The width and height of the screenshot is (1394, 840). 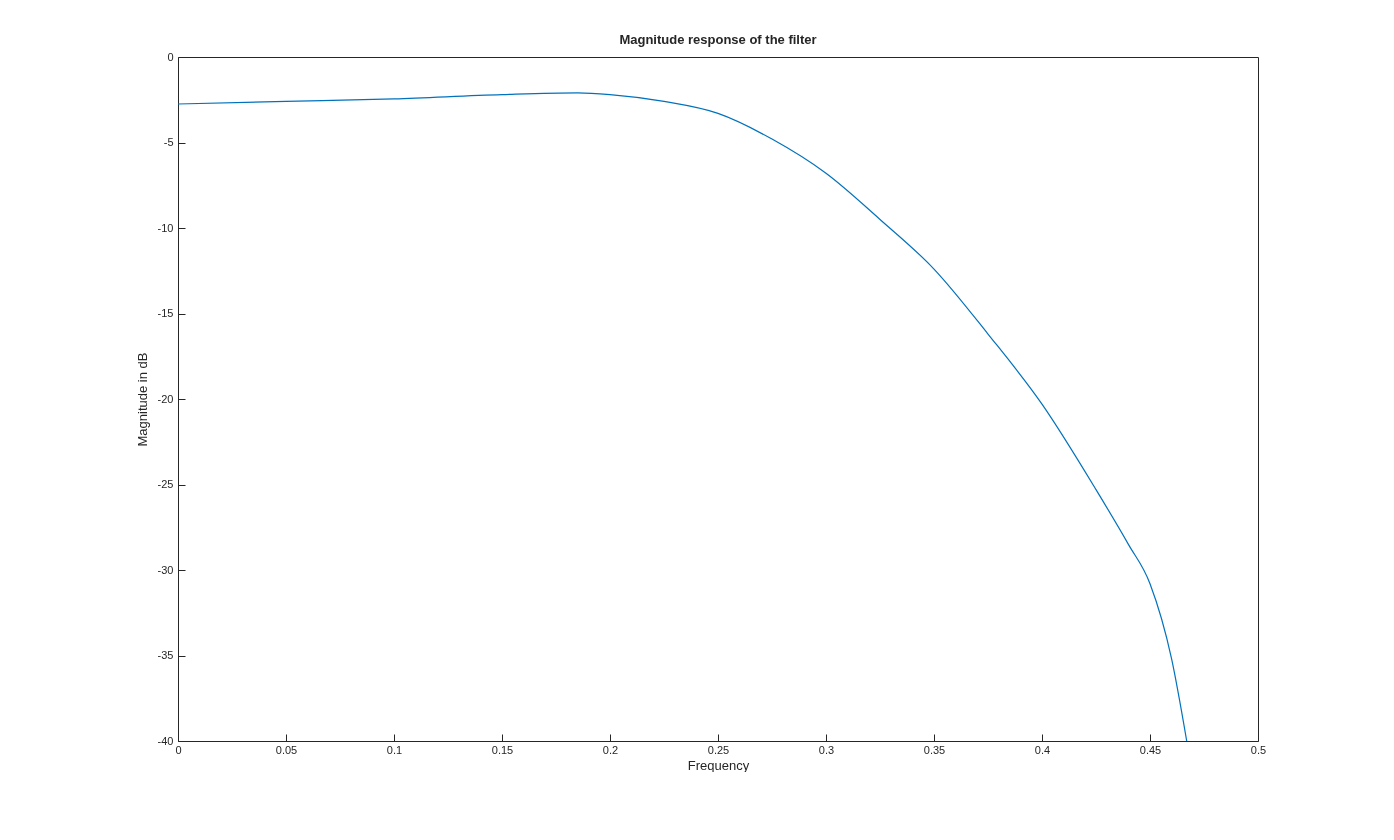 I want to click on x-tick-label: 0.1, so click(x=394, y=749).